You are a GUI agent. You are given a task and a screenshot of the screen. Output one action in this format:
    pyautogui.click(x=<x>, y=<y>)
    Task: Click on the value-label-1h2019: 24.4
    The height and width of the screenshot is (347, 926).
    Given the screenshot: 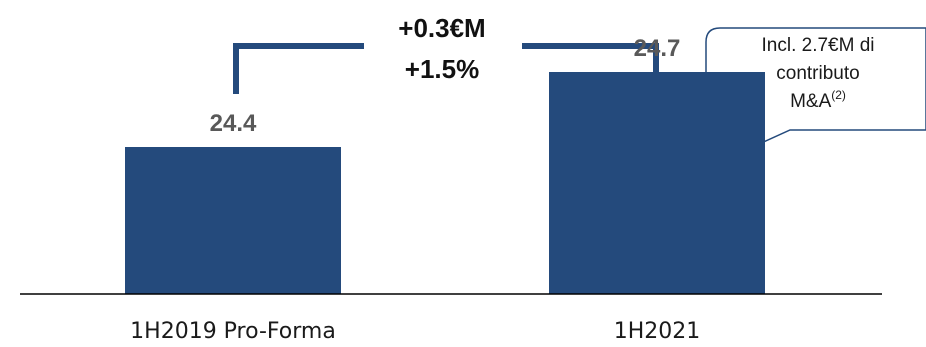 What is the action you would take?
    pyautogui.click(x=233, y=123)
    